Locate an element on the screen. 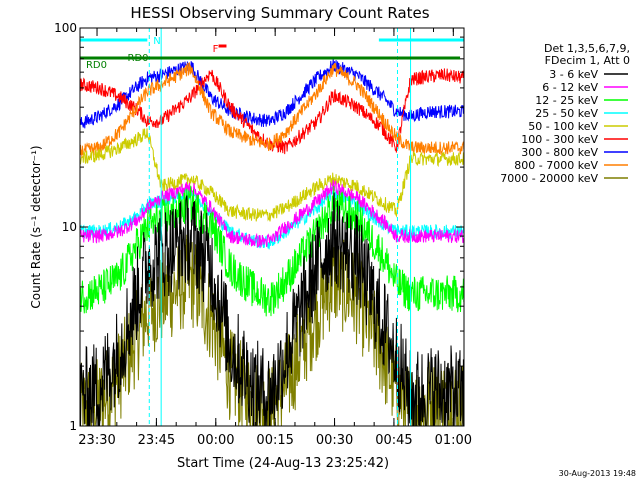  x-tick-label: 00:45 is located at coordinates (393, 440).